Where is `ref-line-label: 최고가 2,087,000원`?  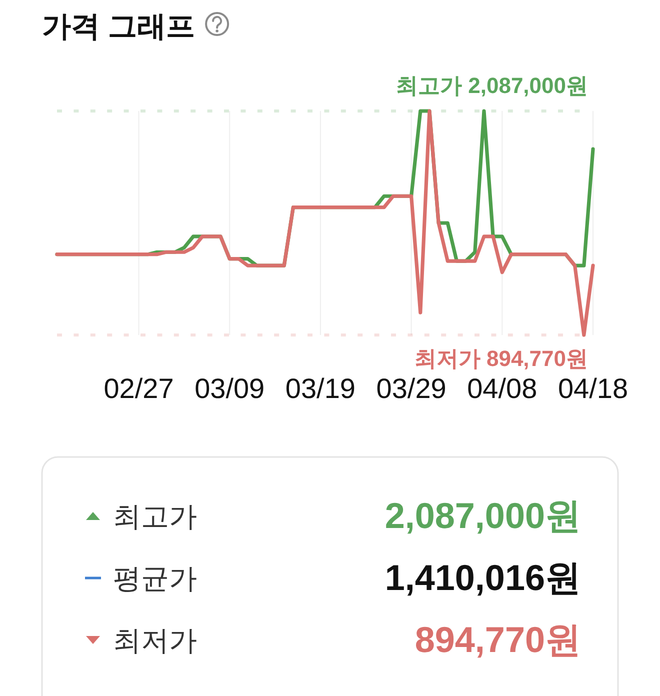
ref-line-label: 최고가 2,087,000원 is located at coordinates (492, 85).